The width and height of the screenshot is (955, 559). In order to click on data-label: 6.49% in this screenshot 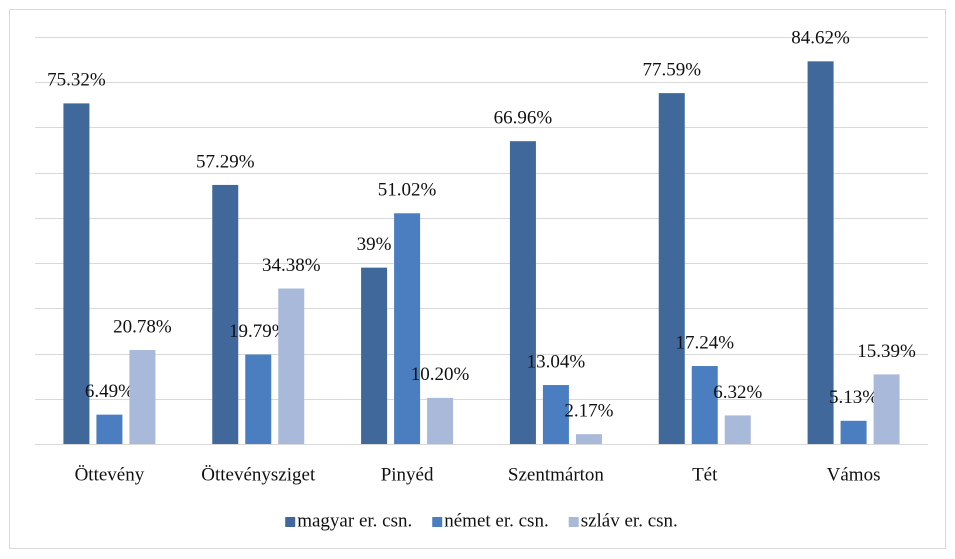, I will do `click(109, 391)`.